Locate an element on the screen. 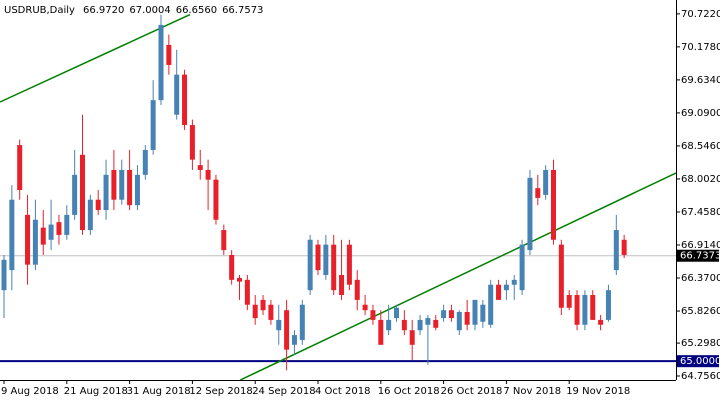 This screenshot has height=400, width=720. x-tick-label: 19 Nov 2018 is located at coordinates (598, 391).